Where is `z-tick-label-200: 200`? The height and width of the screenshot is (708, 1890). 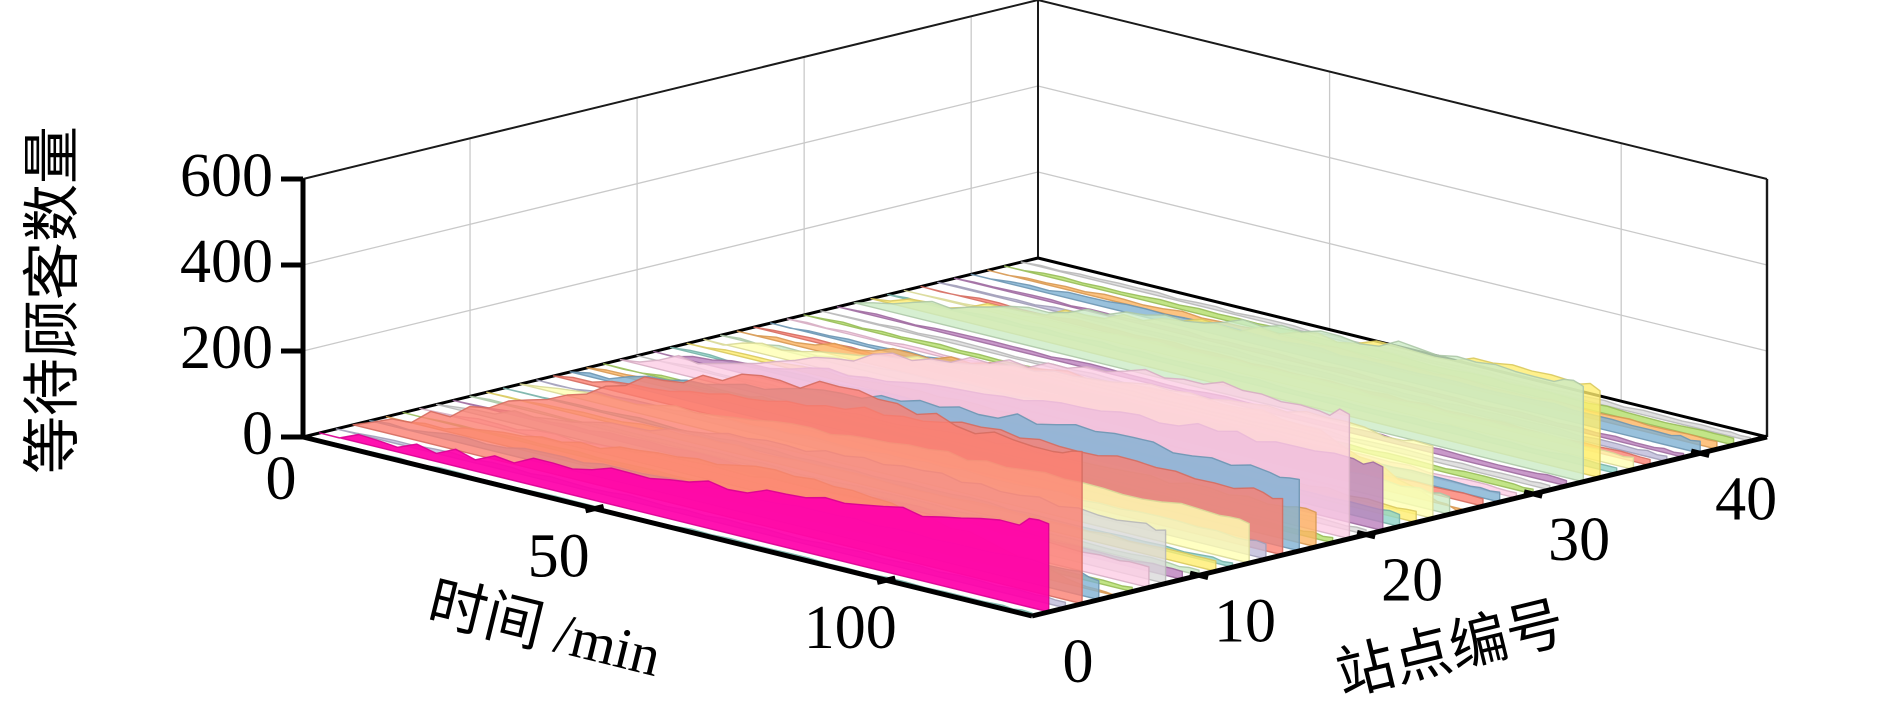 z-tick-label-200: 200 is located at coordinates (226, 348).